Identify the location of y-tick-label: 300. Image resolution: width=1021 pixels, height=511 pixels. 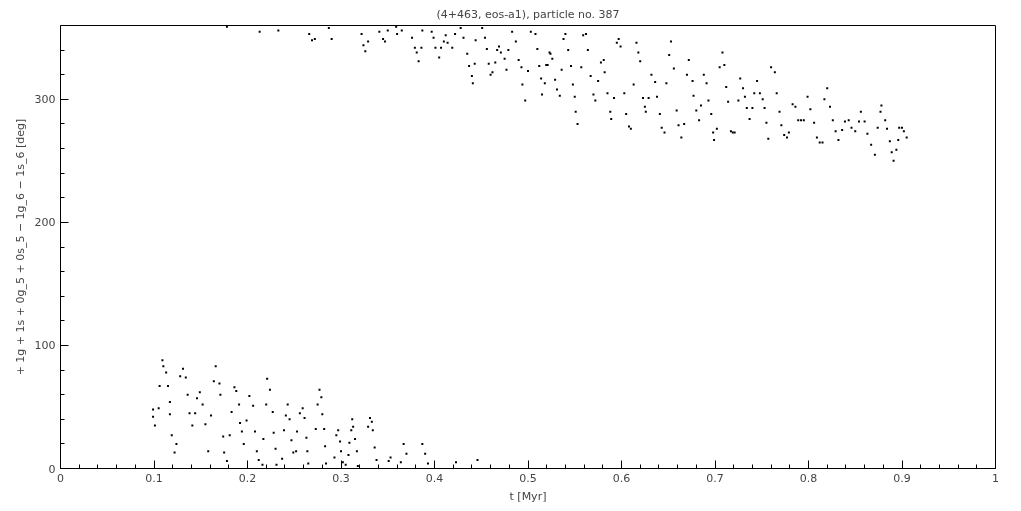
(45, 100).